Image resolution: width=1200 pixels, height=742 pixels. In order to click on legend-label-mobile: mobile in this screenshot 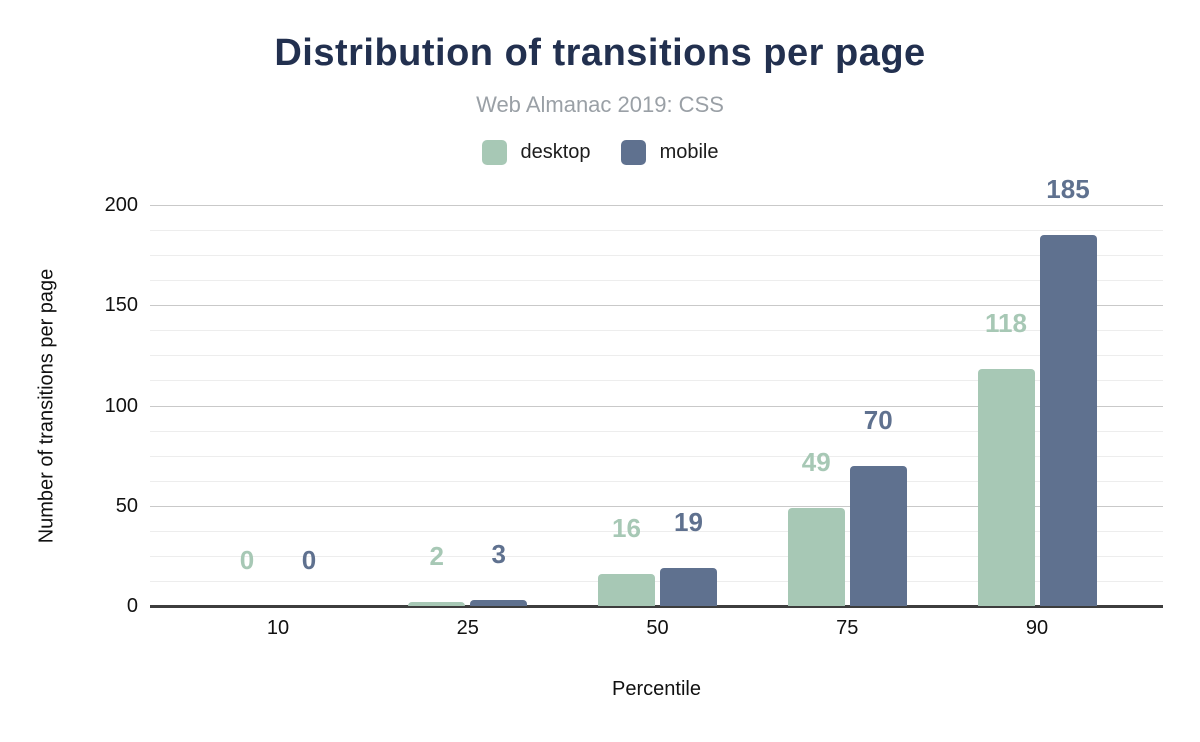, I will do `click(689, 152)`.